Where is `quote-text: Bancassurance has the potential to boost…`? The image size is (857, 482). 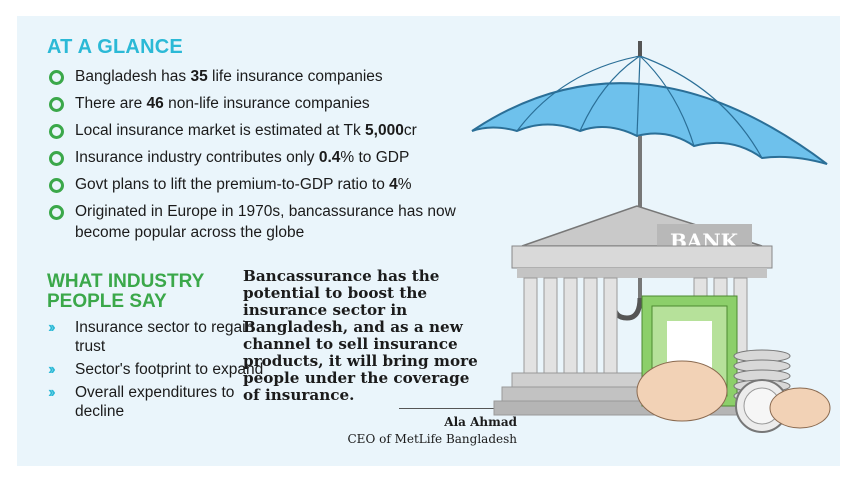 quote-text: Bancassurance has the potential to boost… is located at coordinates (360, 335).